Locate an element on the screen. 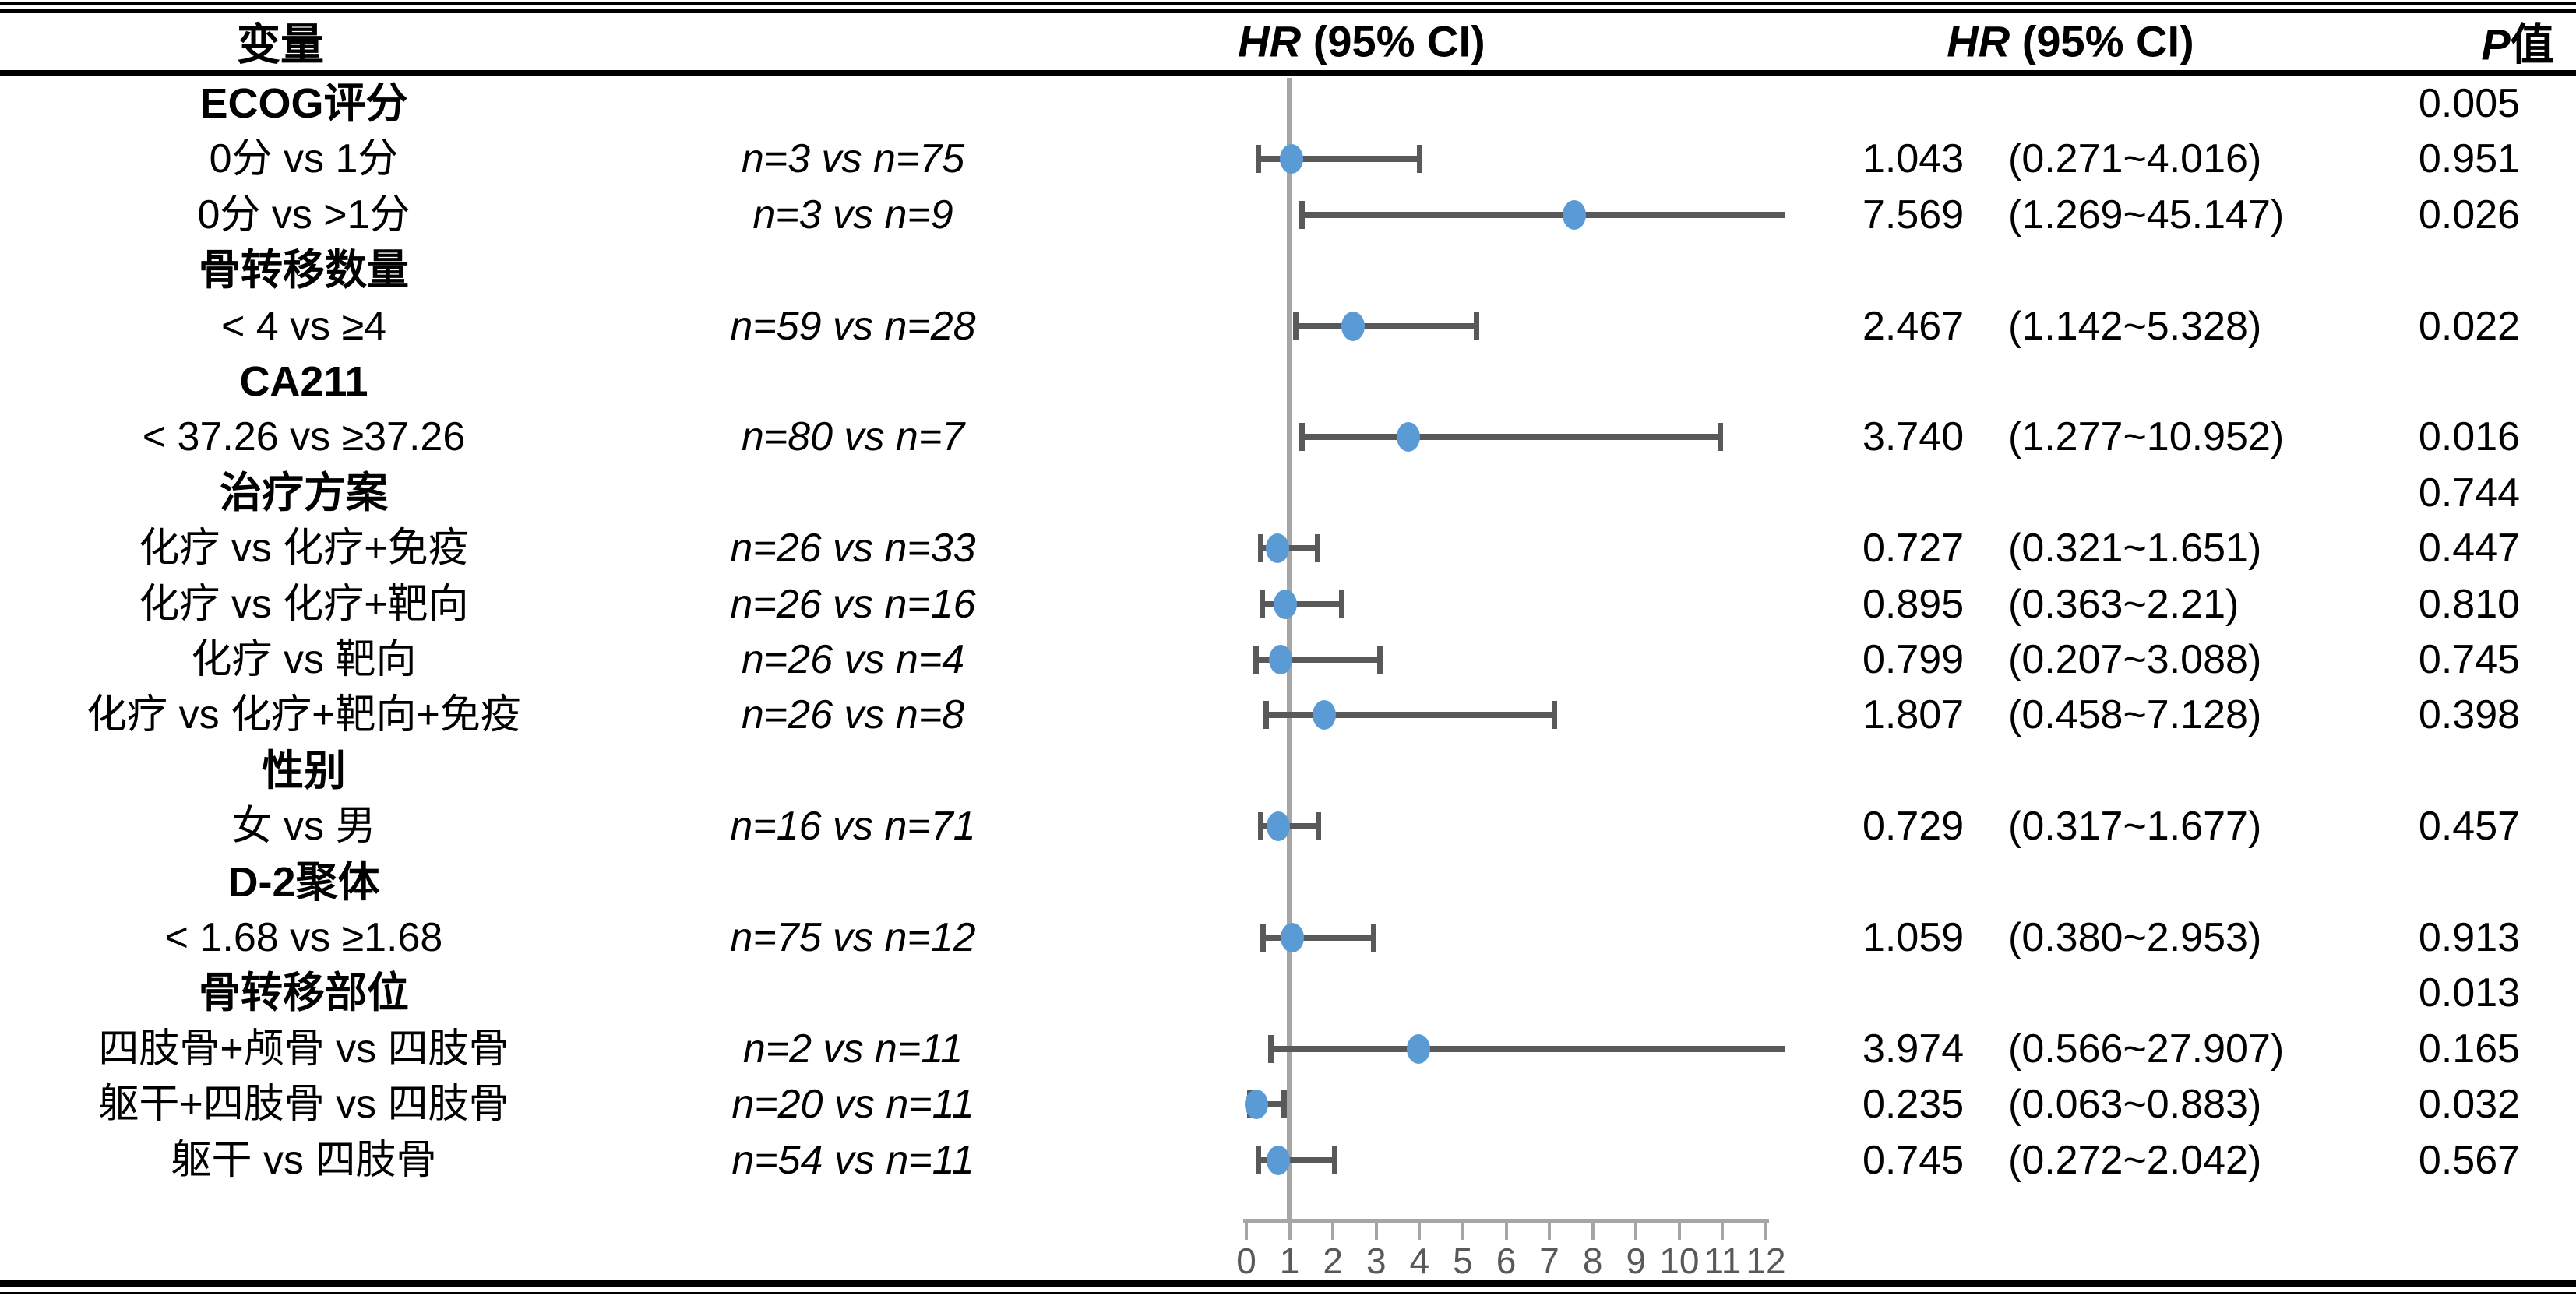 The height and width of the screenshot is (1306, 2576). p-value: 0.022 is located at coordinates (2469, 326).